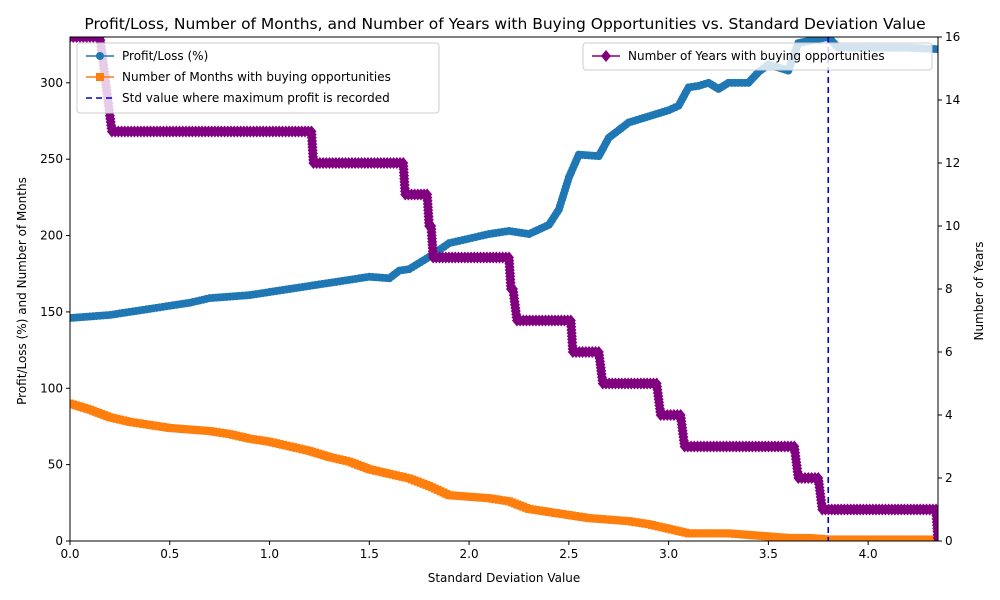 This screenshot has width=1000, height=600. What do you see at coordinates (69, 554) in the screenshot?
I see `x-tick-label: 0.0` at bounding box center [69, 554].